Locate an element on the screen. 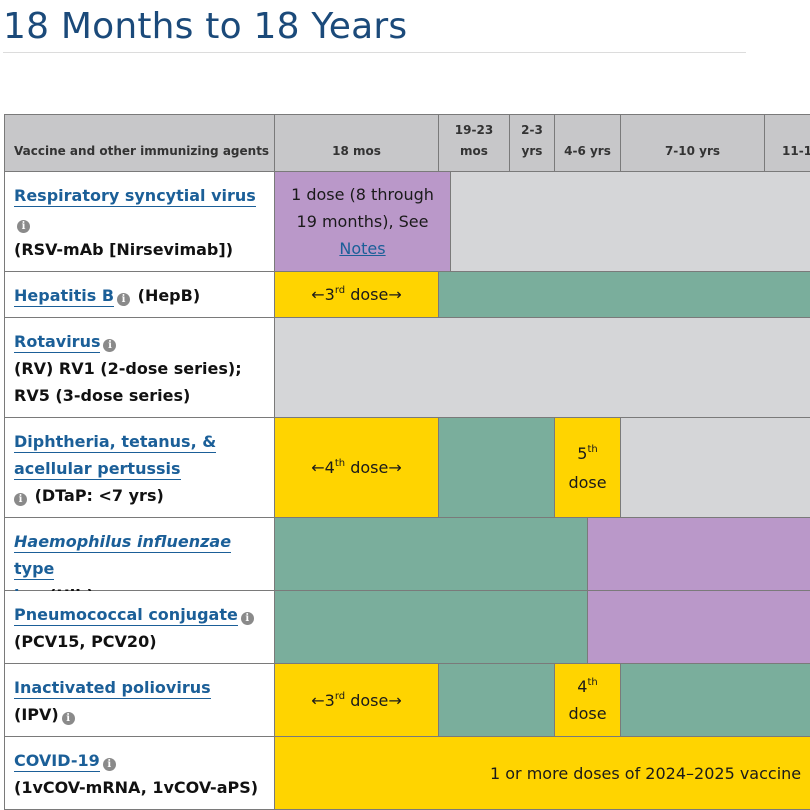 The image size is (810, 810). ipv-dose-range: ←3rd dose→ is located at coordinates (357, 700).